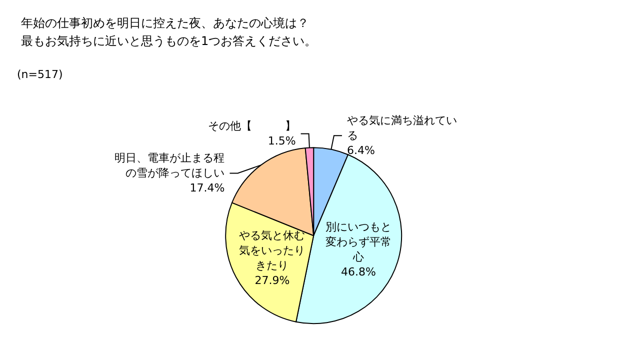 This screenshot has height=357, width=640. Describe the element at coordinates (252, 126) in the screenshot. I see `slice-label: その他【 】` at that location.